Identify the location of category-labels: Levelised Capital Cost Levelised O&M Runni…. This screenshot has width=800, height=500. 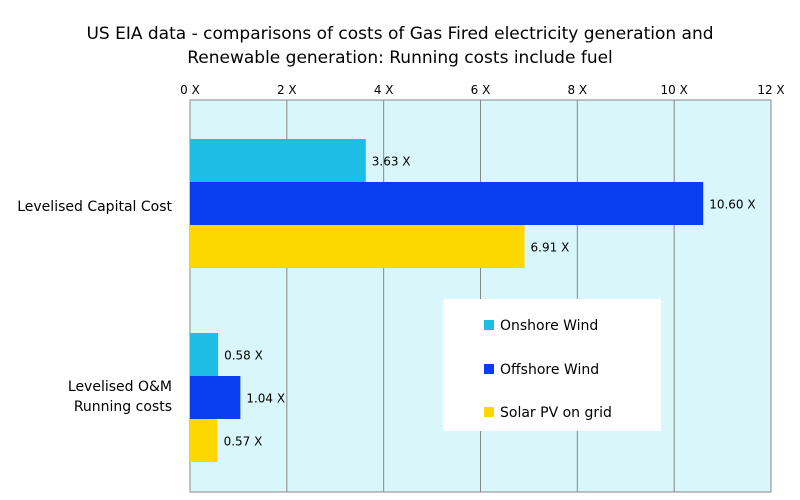
(94, 307).